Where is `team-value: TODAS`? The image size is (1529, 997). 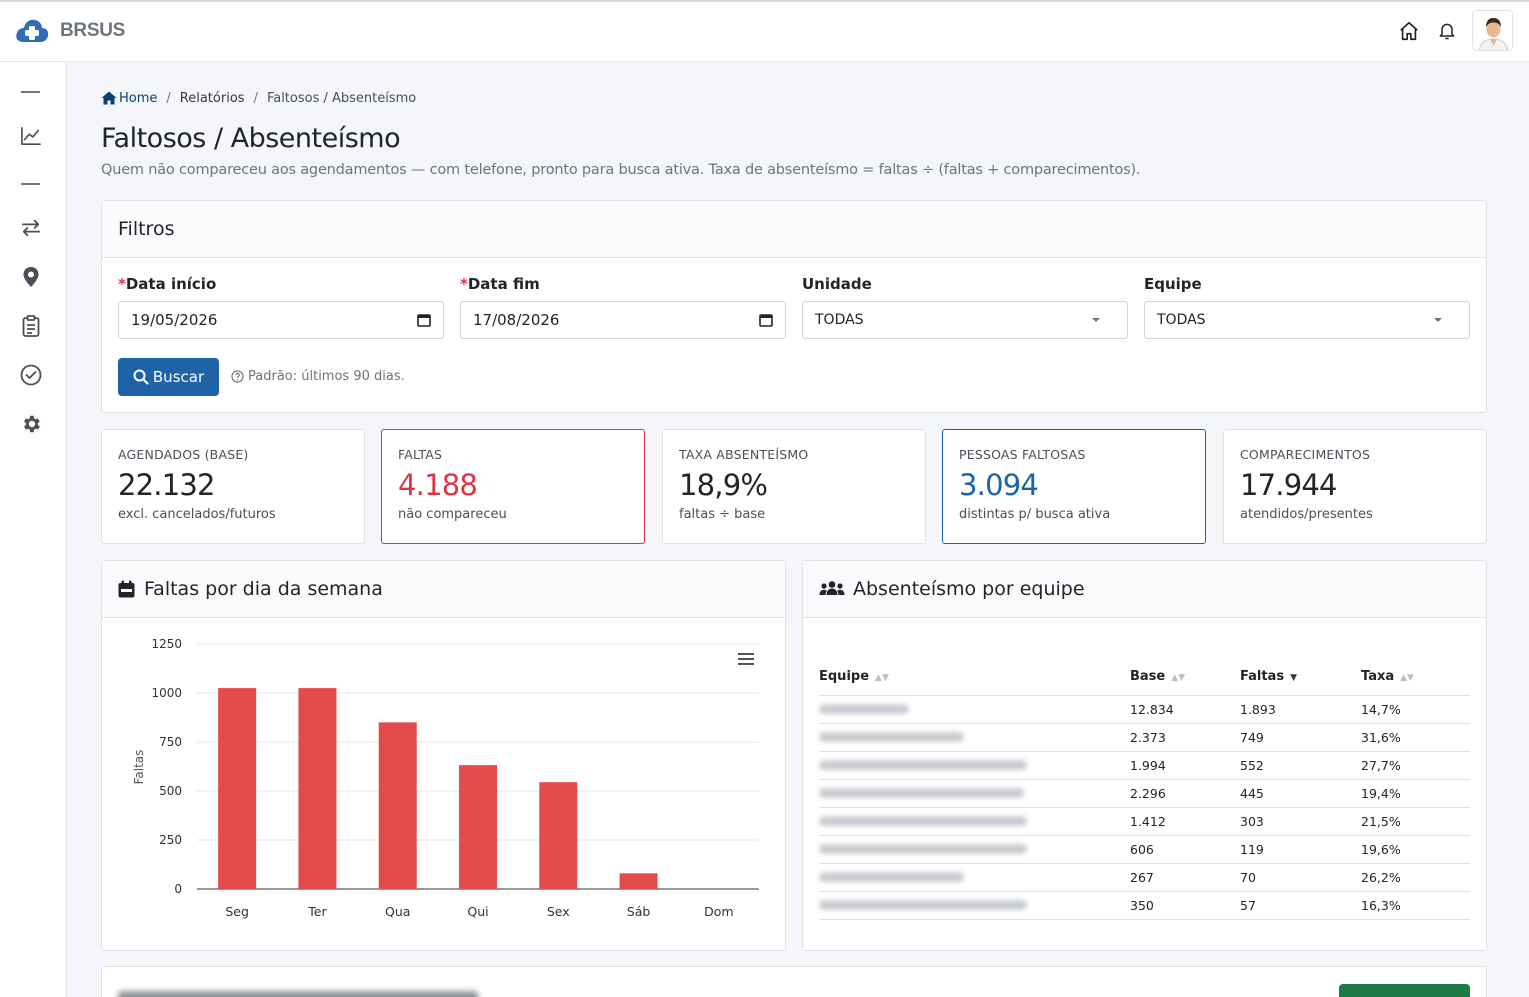 team-value: TODAS is located at coordinates (1181, 320).